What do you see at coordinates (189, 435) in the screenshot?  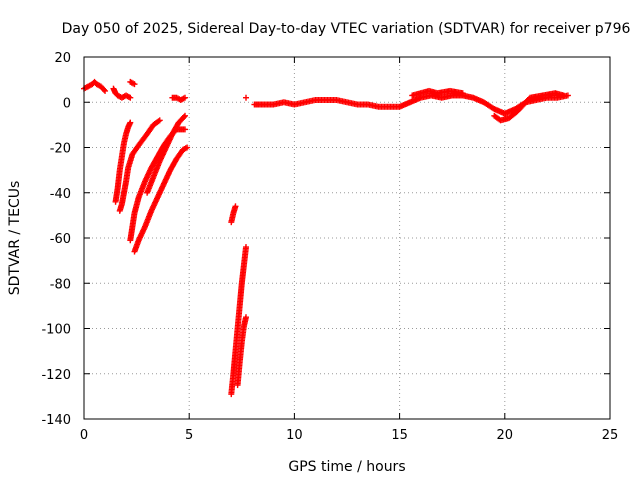 I see `x-tick-label: 5` at bounding box center [189, 435].